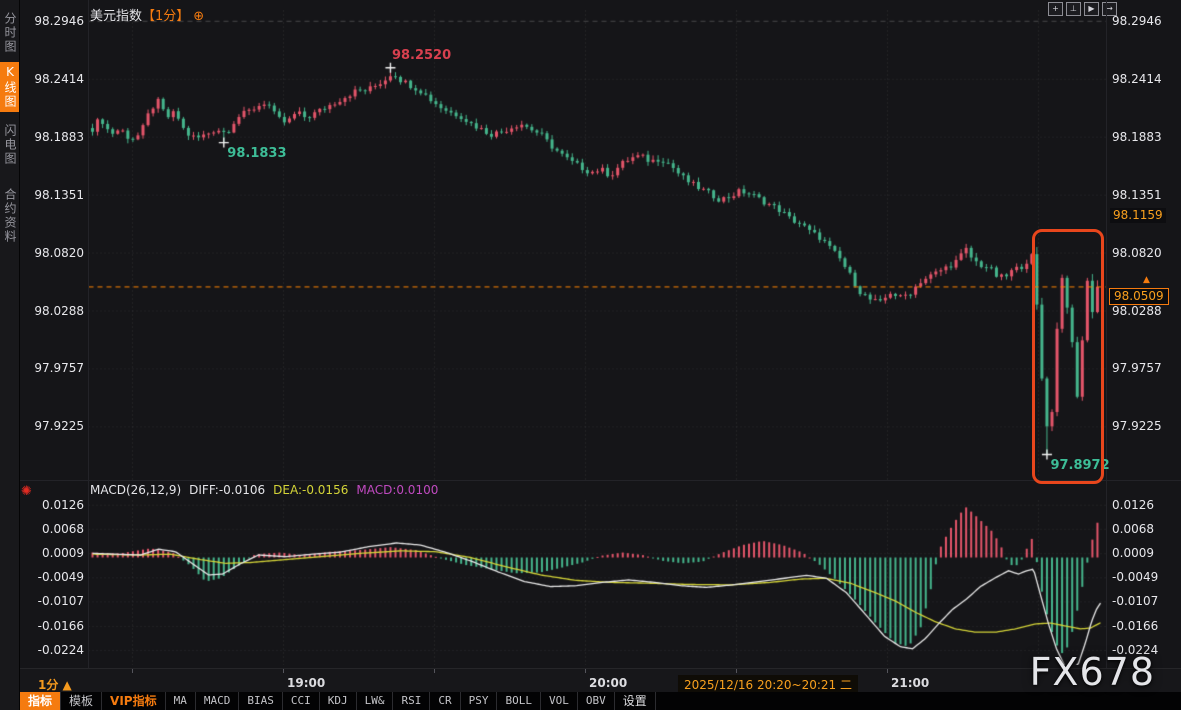 Image resolution: width=1181 pixels, height=710 pixels. I want to click on price-marker-label: 98.1833, so click(257, 154).